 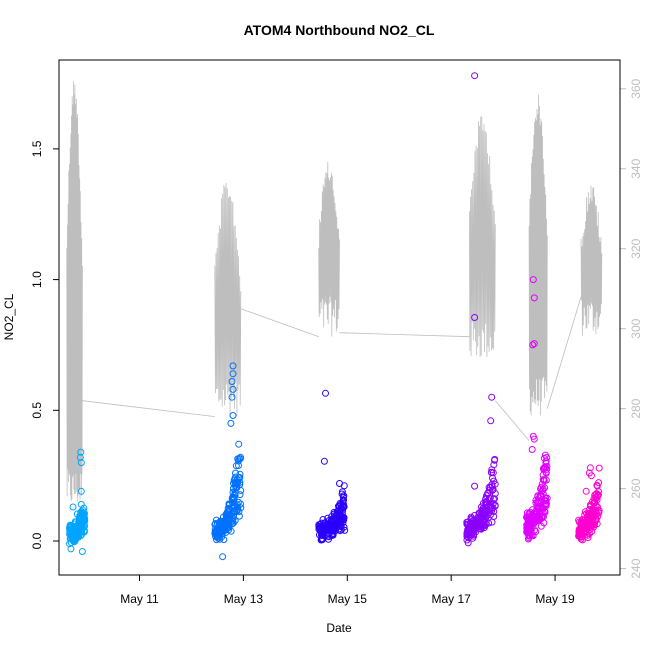 What do you see at coordinates (37, 410) in the screenshot?
I see `y-tick-label: 0.5` at bounding box center [37, 410].